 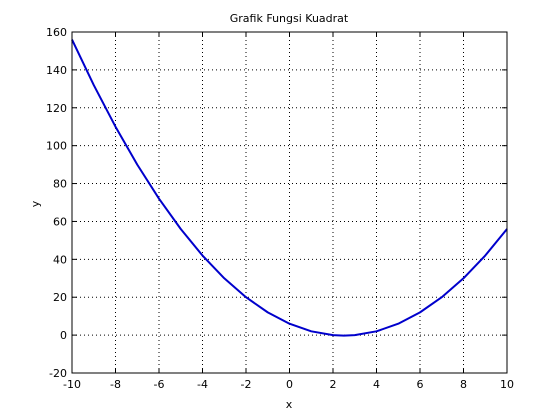 What do you see at coordinates (35, 203) in the screenshot?
I see `y-axis-label: y` at bounding box center [35, 203].